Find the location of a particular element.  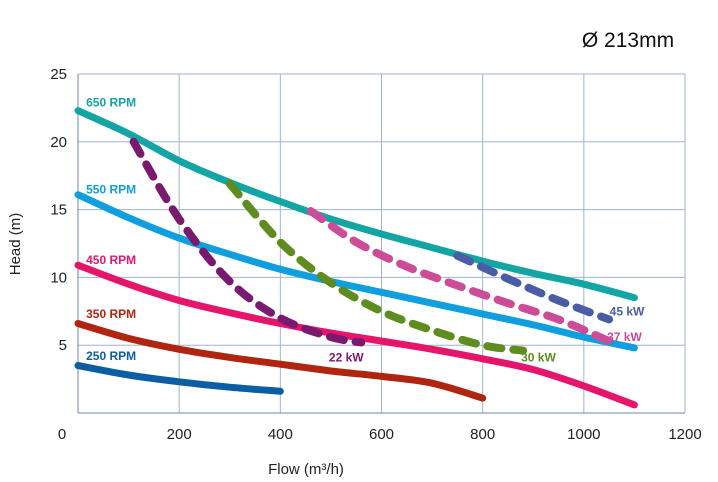

x-tick-label: 200 is located at coordinates (179, 434).